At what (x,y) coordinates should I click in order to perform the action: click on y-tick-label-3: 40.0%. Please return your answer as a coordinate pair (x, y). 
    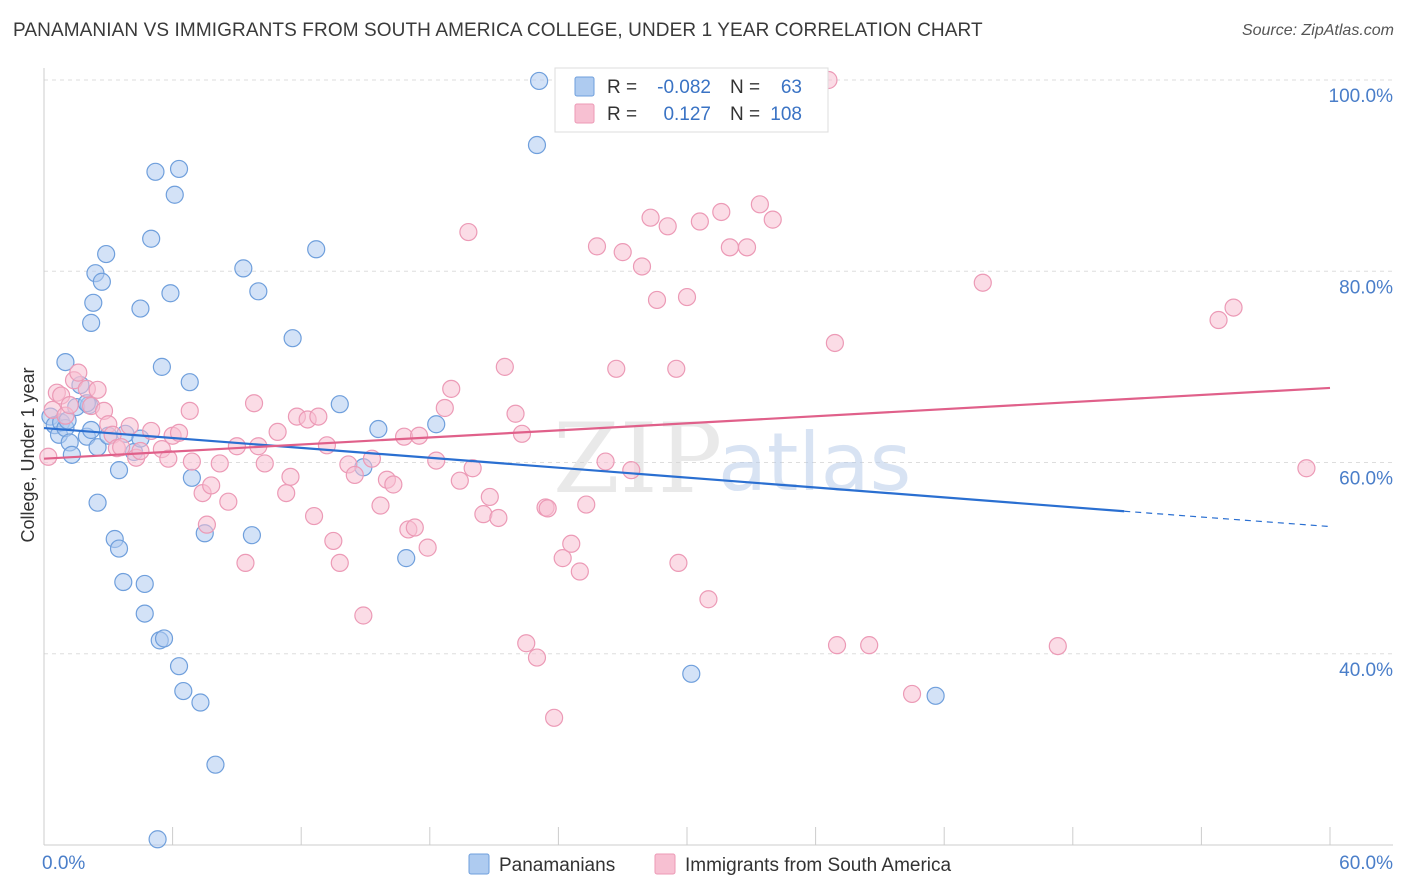
    Looking at the image, I should click on (1366, 670).